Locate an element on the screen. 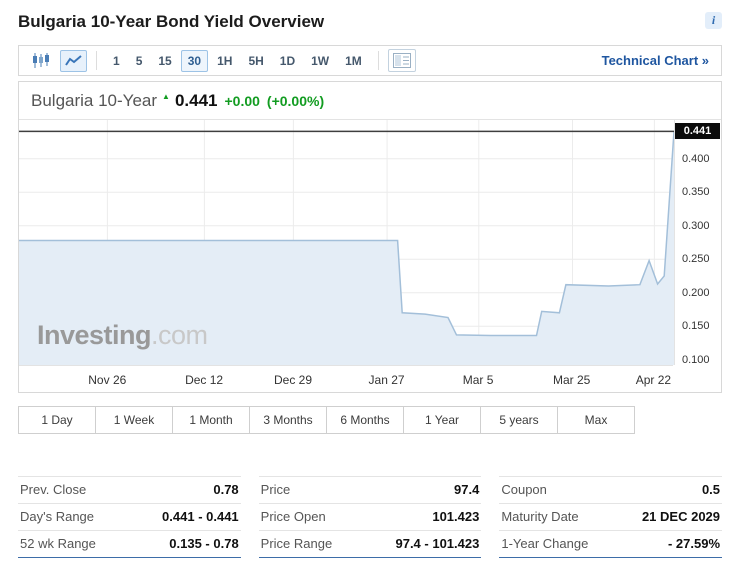  x-axis-label: Mar 5 is located at coordinates (478, 380).